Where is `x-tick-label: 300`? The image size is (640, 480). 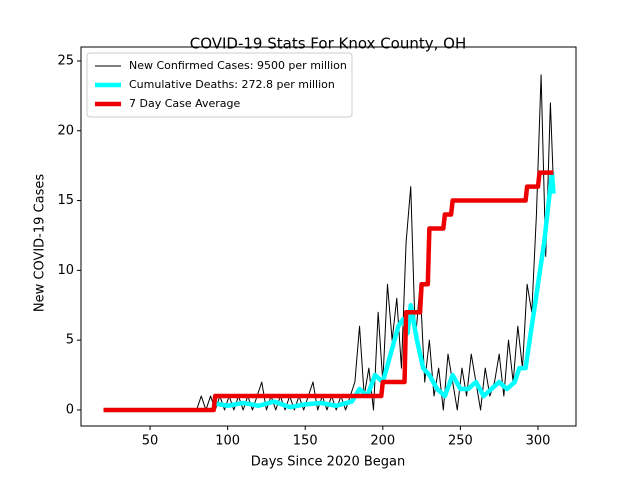 x-tick-label: 300 is located at coordinates (538, 441).